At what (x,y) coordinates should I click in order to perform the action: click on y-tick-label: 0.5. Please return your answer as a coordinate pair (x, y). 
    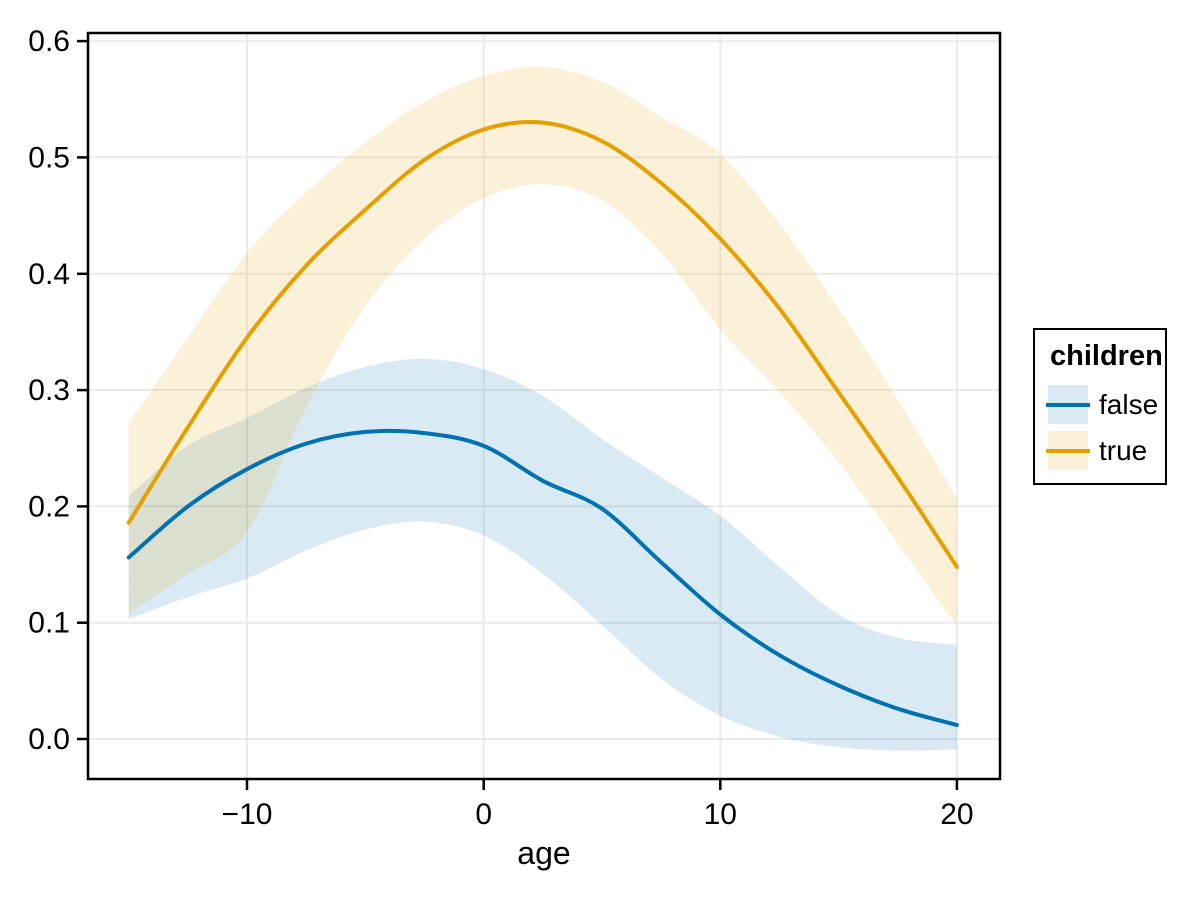
    Looking at the image, I should click on (49, 157).